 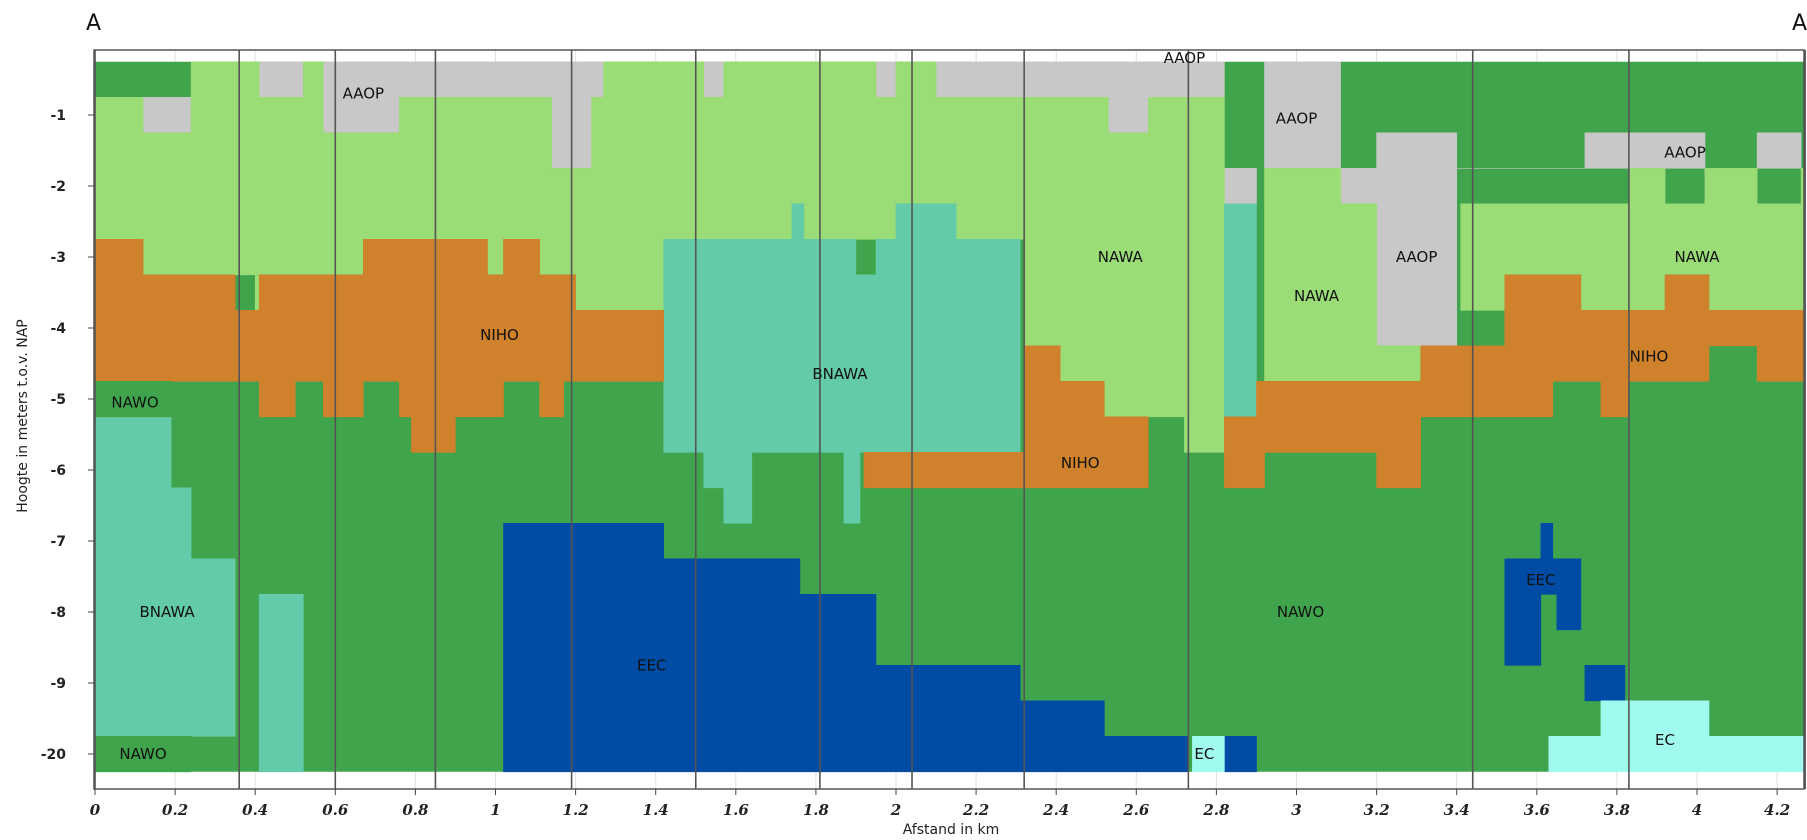 I want to click on x-tick-label: 2.4, so click(x=1055, y=810).